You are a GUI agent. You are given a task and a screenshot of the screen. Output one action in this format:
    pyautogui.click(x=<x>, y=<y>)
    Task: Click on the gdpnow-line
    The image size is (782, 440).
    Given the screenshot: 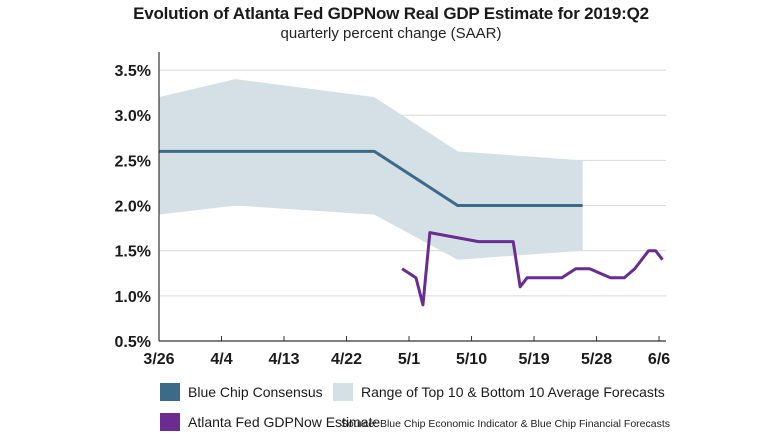 What is the action you would take?
    pyautogui.click(x=532, y=269)
    